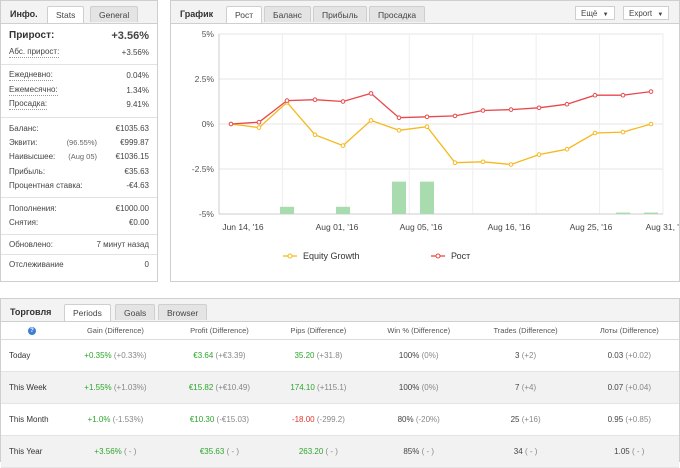 The width and height of the screenshot is (680, 468). Describe the element at coordinates (66, 14) in the screenshot. I see `tab-stats: Stats` at that location.